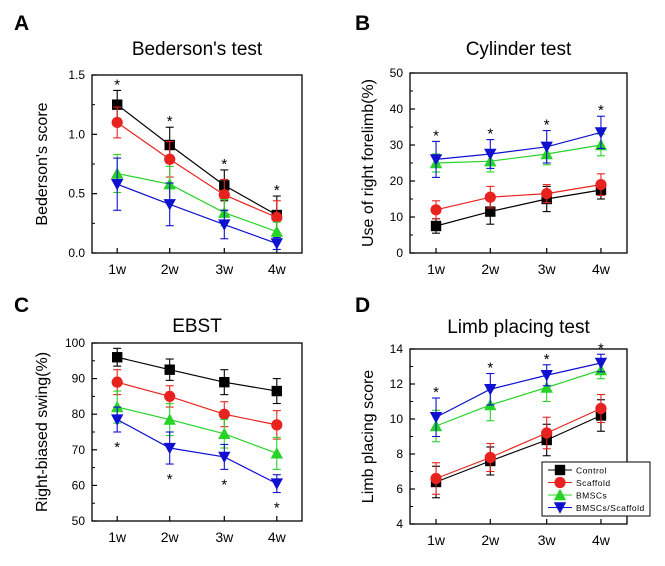 This screenshot has height=566, width=665. What do you see at coordinates (76, 134) in the screenshot?
I see `y-tick-label: 1.0` at bounding box center [76, 134].